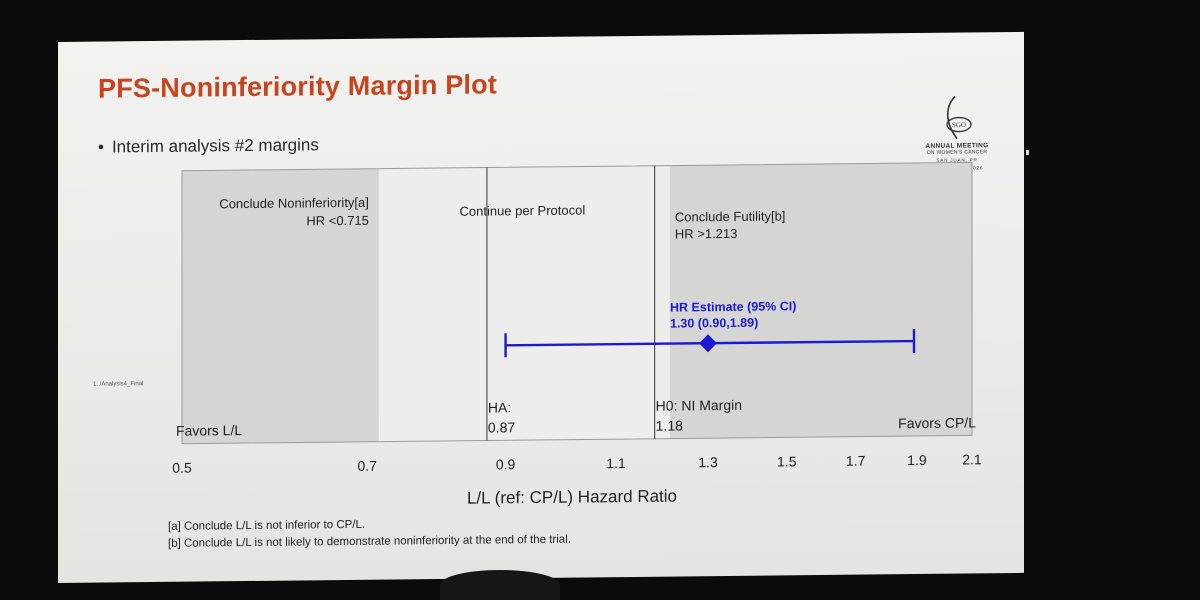 This screenshot has width=1200, height=600. Describe the element at coordinates (209, 430) in the screenshot. I see `favors-left-label: Favors L/L` at that location.